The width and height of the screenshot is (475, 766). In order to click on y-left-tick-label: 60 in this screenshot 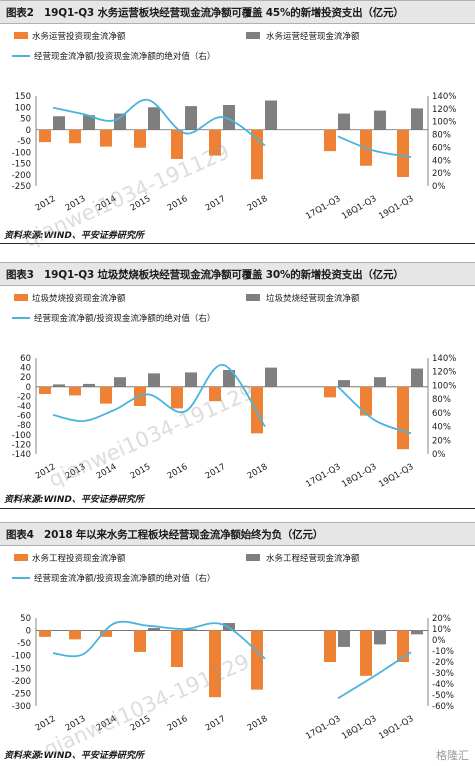, I will do `click(25, 359)`.